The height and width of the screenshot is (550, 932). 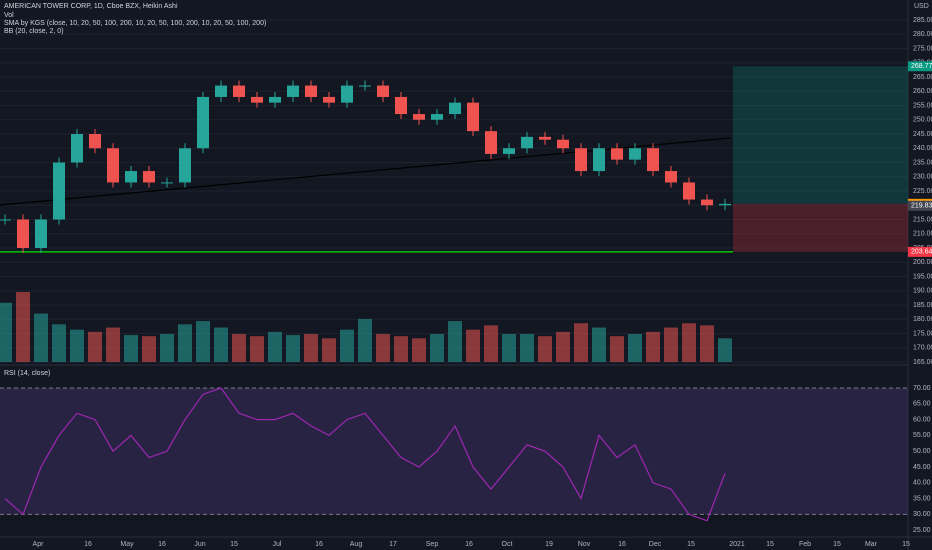 What do you see at coordinates (922, 148) in the screenshot?
I see `y-tick-label: 240.00` at bounding box center [922, 148].